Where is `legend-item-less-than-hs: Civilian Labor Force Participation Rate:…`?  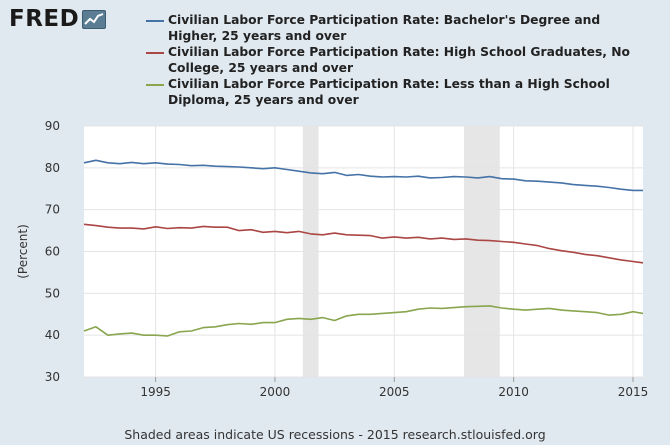 legend-item-less-than-hs: Civilian Labor Force Participation Rate:… is located at coordinates (396, 92).